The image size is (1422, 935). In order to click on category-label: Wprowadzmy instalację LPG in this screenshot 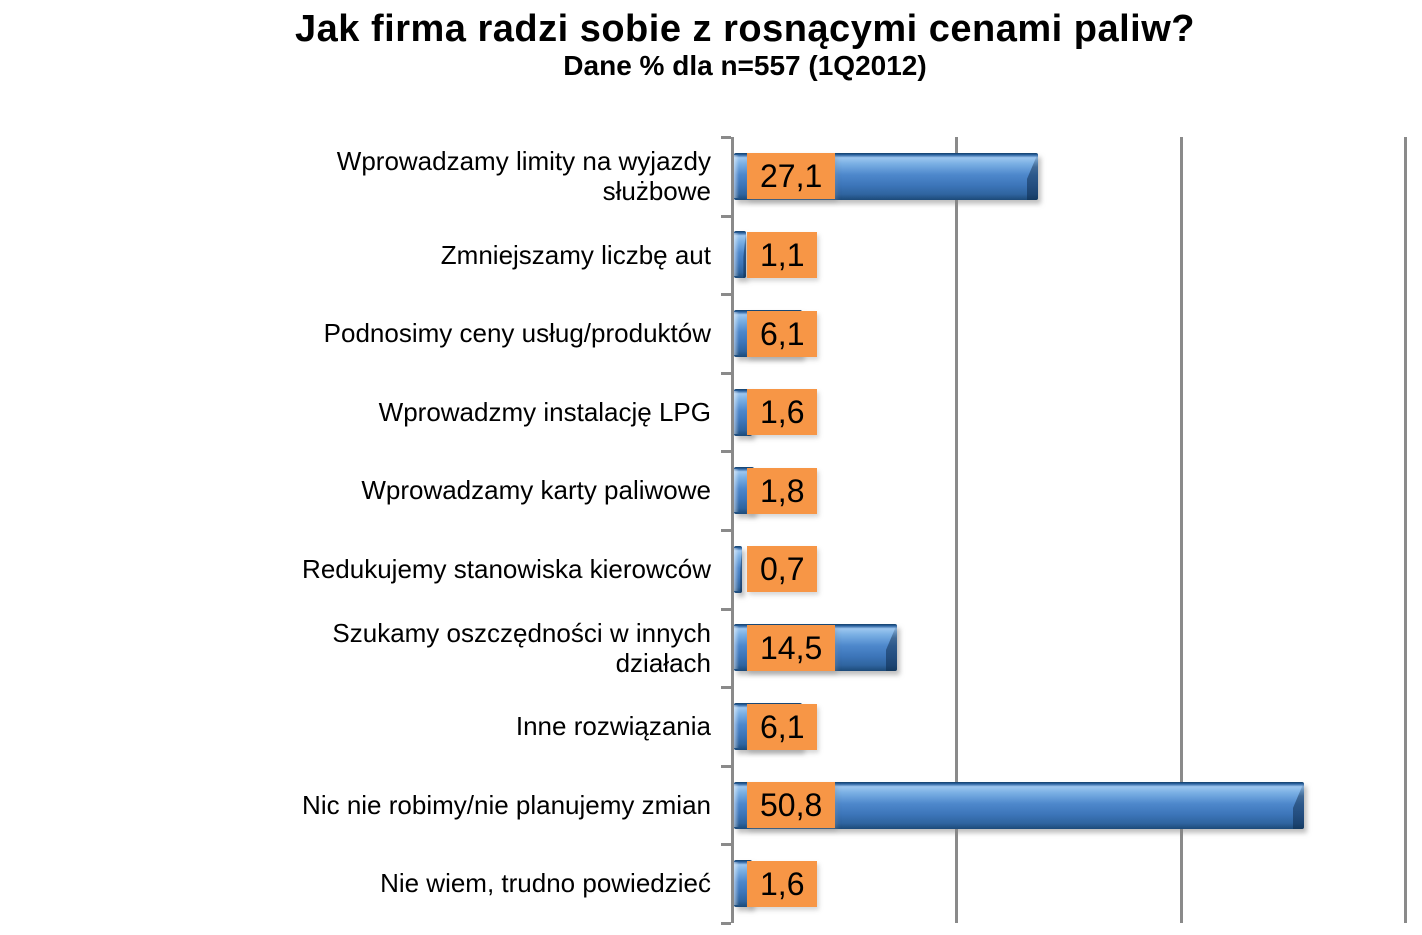, I will do `click(544, 411)`.